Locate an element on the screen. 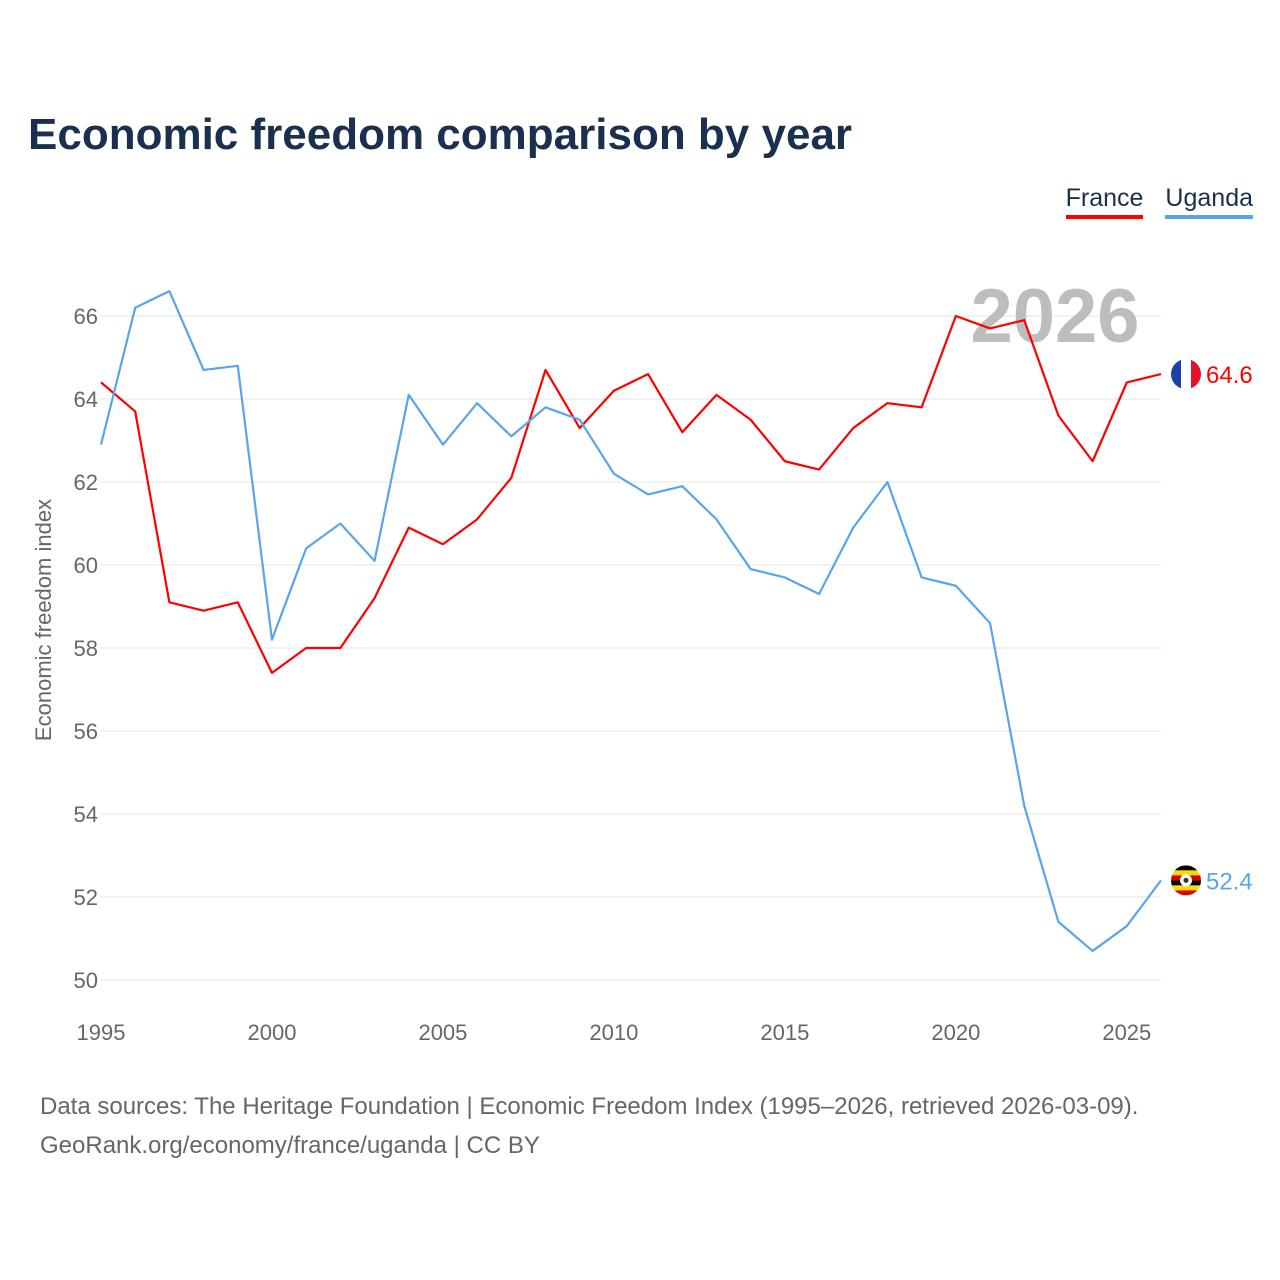  y-tick-label: 60 is located at coordinates (86, 565).